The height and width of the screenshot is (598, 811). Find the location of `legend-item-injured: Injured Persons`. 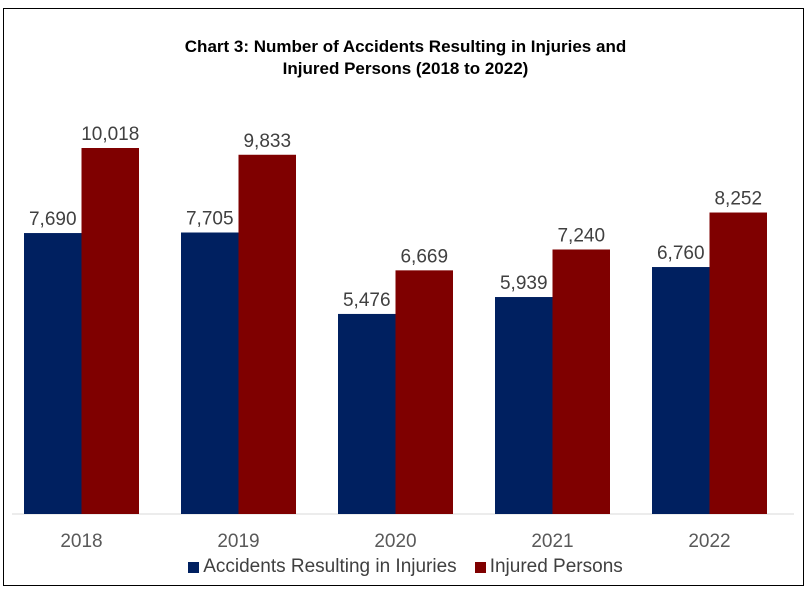

legend-item-injured: Injured Persons is located at coordinates (548, 567).